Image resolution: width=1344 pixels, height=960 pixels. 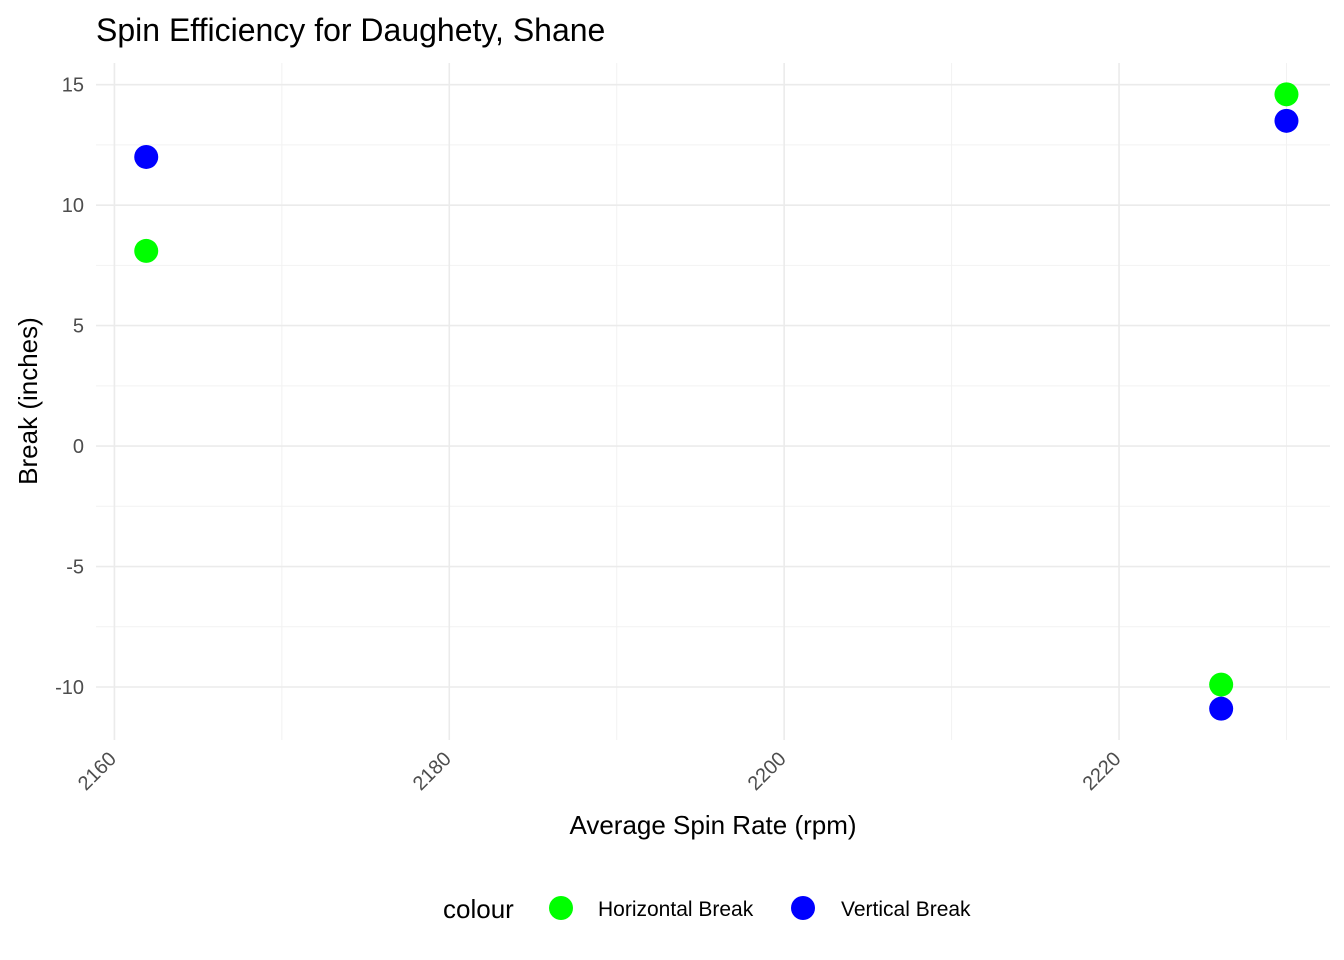 I want to click on y-tick-label: 15, so click(x=73, y=86).